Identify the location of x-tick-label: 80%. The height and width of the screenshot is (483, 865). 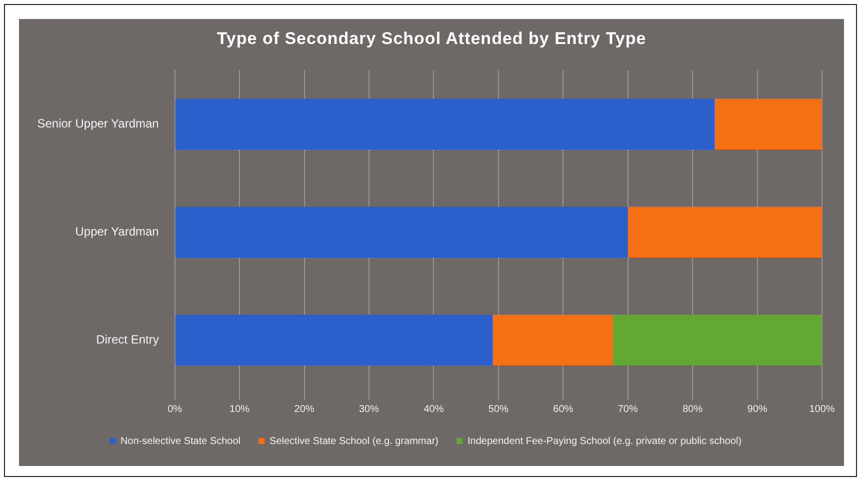
(692, 409).